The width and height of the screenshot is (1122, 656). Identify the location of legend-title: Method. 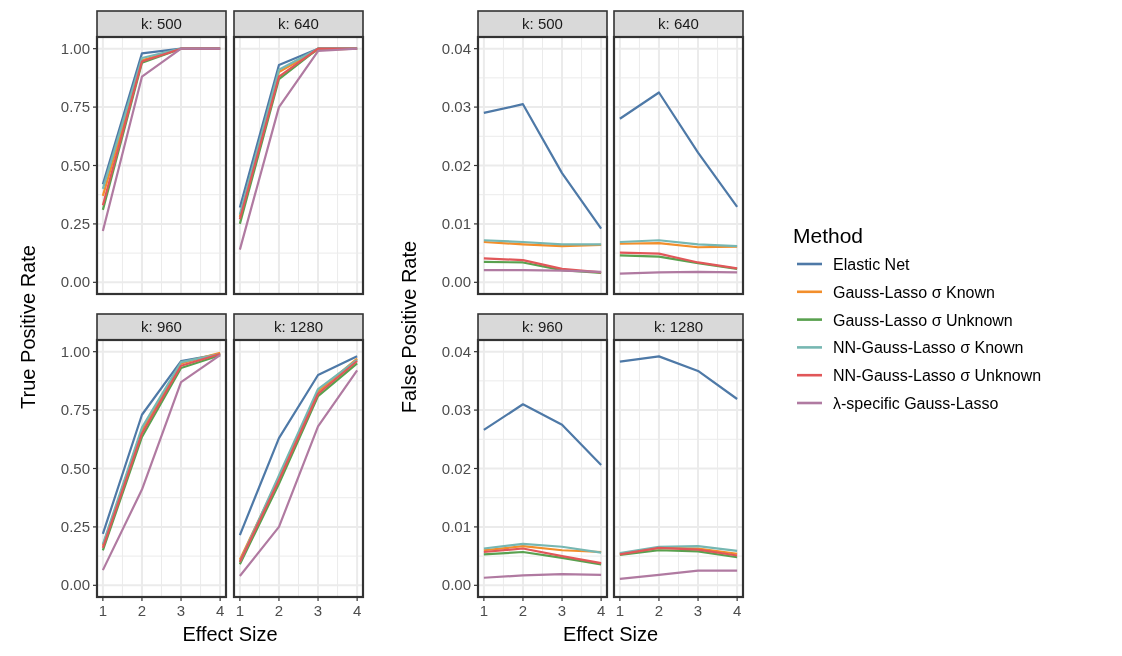
(828, 235).